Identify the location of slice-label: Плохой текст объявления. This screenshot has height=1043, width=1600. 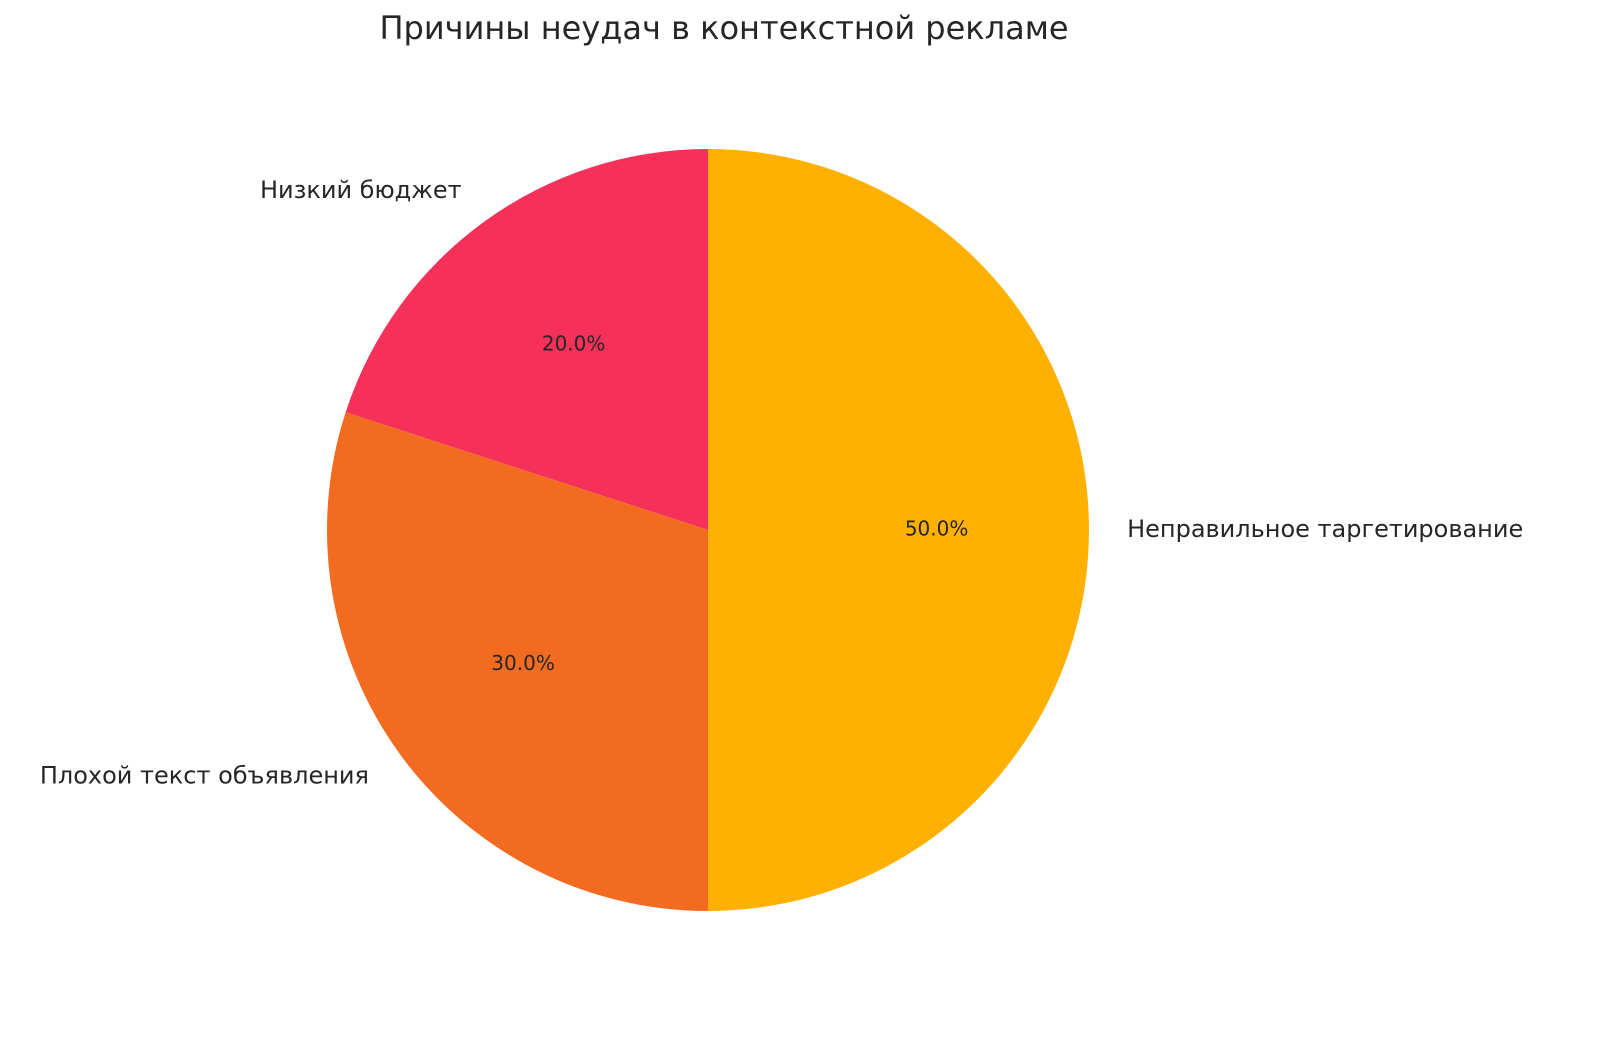
(204, 775).